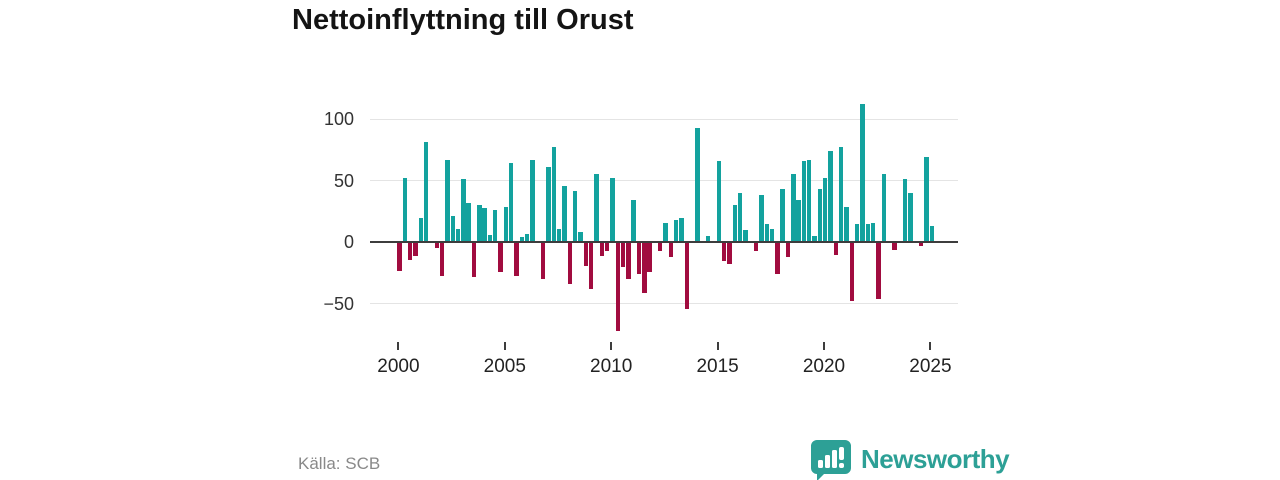  I want to click on y-axis-tick-label: 100, so click(338, 119).